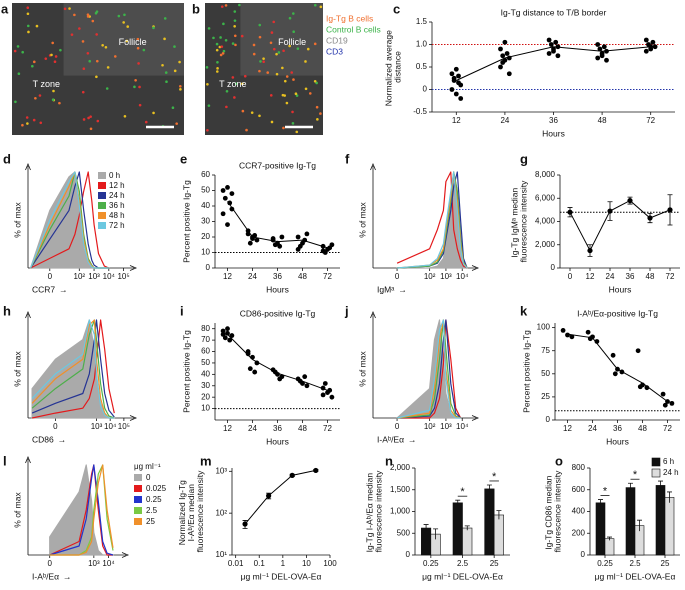 The image size is (685, 590). Describe the element at coordinates (5, 460) in the screenshot. I see `panel-label: l` at that location.